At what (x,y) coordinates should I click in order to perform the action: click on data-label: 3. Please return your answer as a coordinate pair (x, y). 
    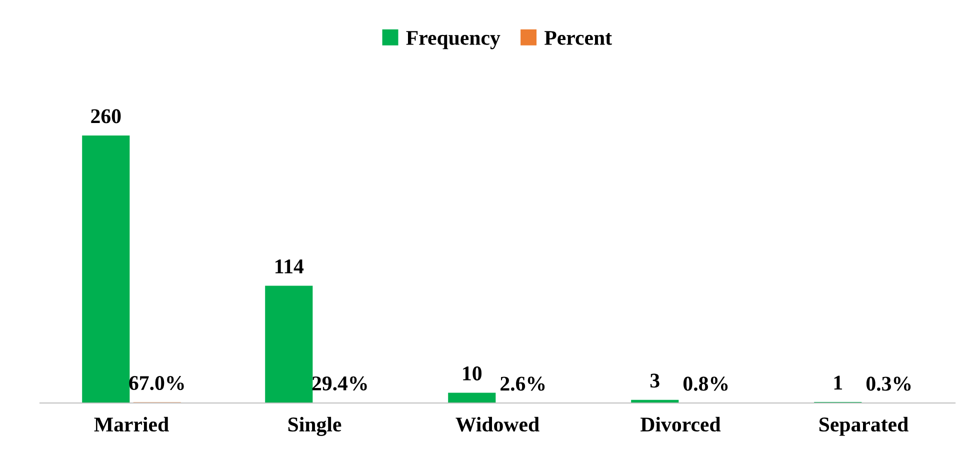
    Looking at the image, I should click on (655, 381).